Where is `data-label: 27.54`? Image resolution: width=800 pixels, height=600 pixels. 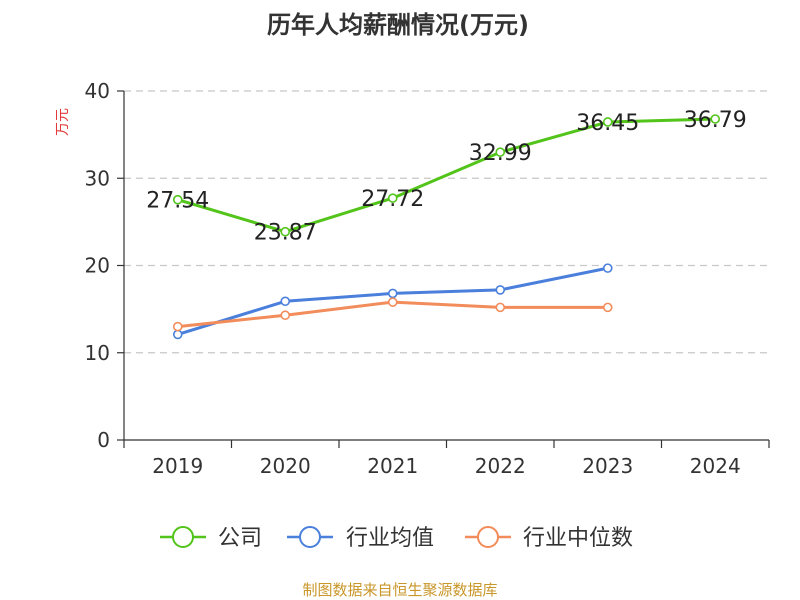 data-label: 27.54 is located at coordinates (177, 201).